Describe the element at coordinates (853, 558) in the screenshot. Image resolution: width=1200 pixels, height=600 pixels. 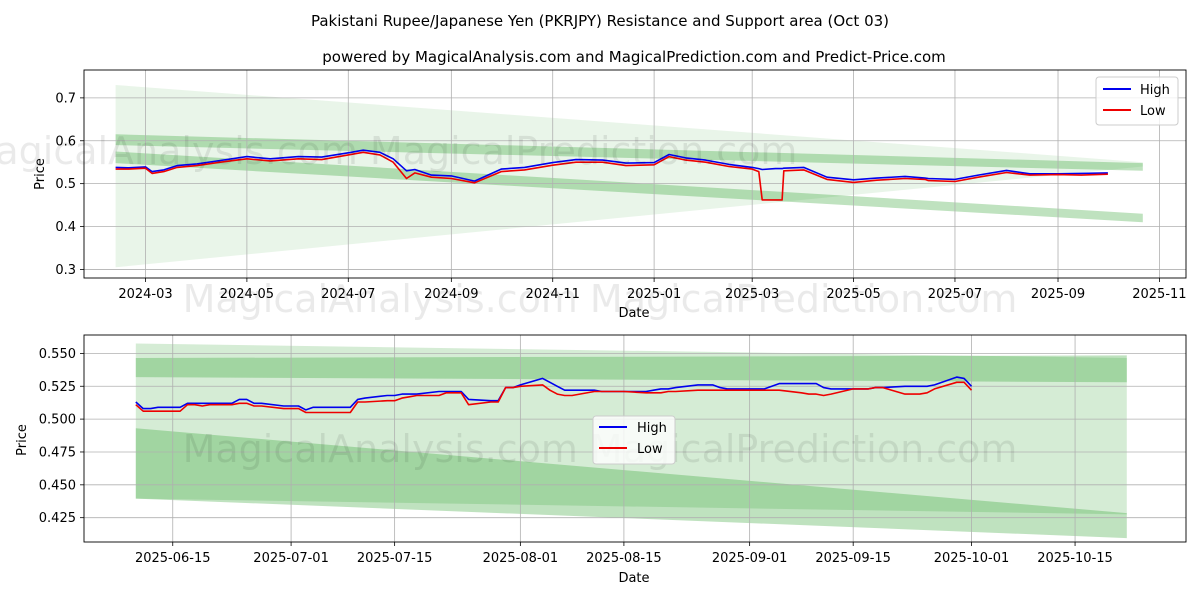
I see `bottom-x-tick-label: 2025-09-15` at that location.